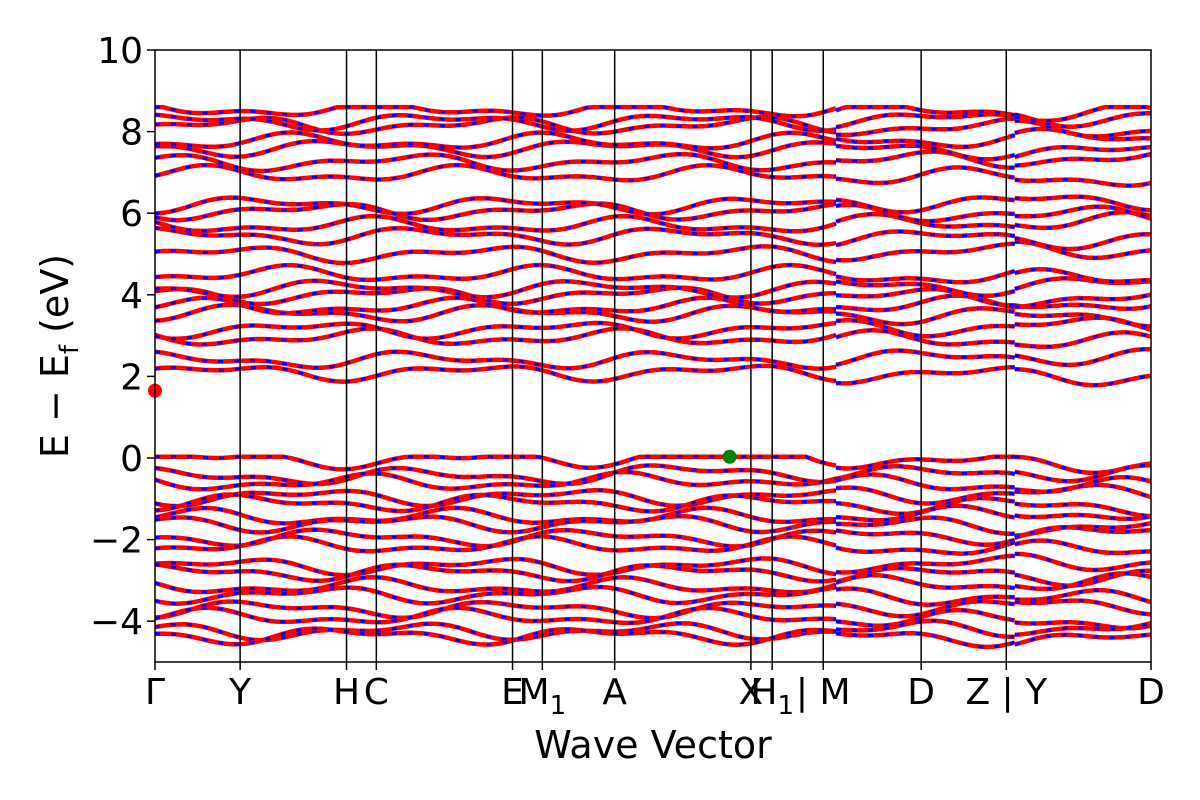  What do you see at coordinates (59, 356) in the screenshot?
I see `y-axis-label: E − Ef (eV)` at bounding box center [59, 356].